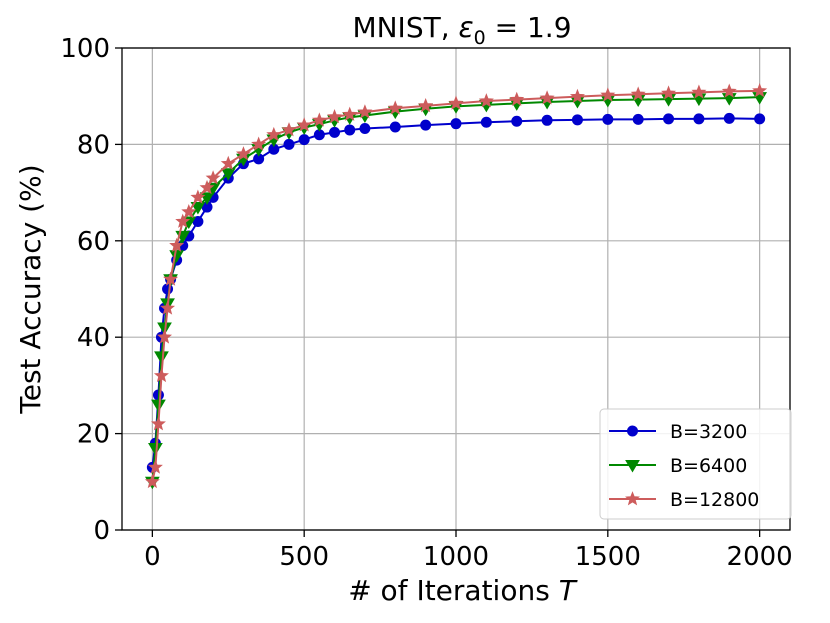 The height and width of the screenshot is (623, 830). What do you see at coordinates (101, 531) in the screenshot?
I see `y-tick-label: 0` at bounding box center [101, 531].